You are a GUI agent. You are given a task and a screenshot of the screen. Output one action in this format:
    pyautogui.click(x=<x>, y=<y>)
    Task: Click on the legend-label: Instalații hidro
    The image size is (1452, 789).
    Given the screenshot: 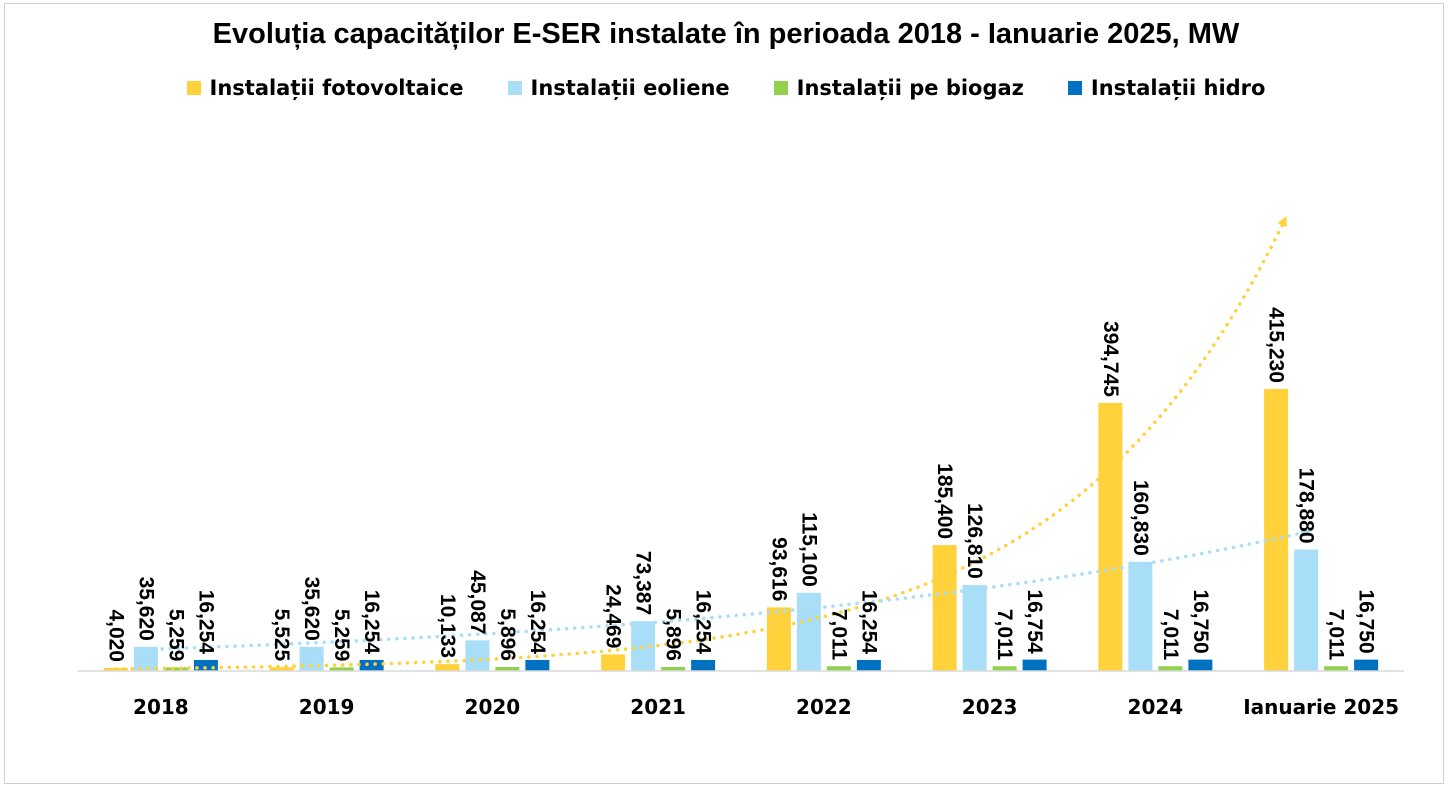 What is the action you would take?
    pyautogui.click(x=1178, y=88)
    